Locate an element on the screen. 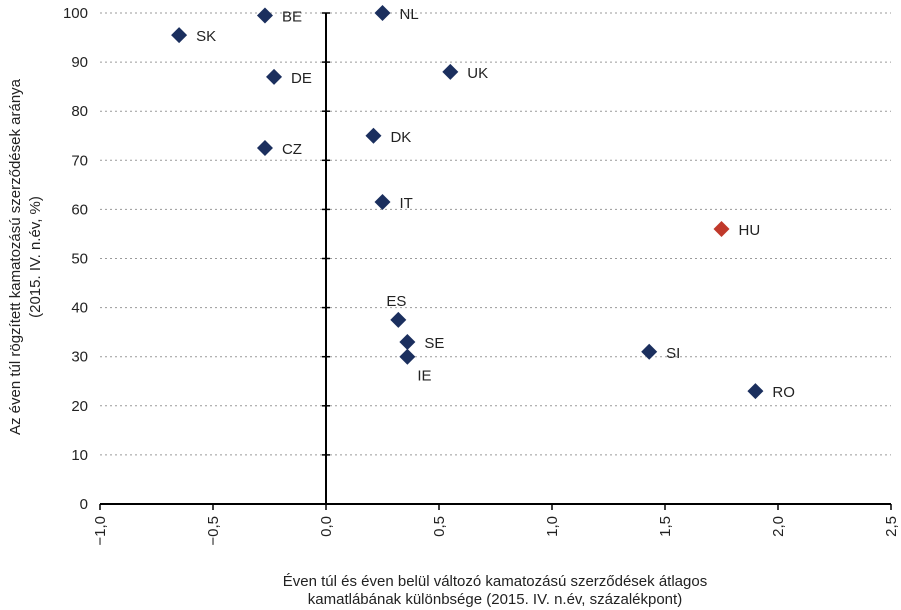 The width and height of the screenshot is (901, 610). y-tick-label: 80 is located at coordinates (79, 111).